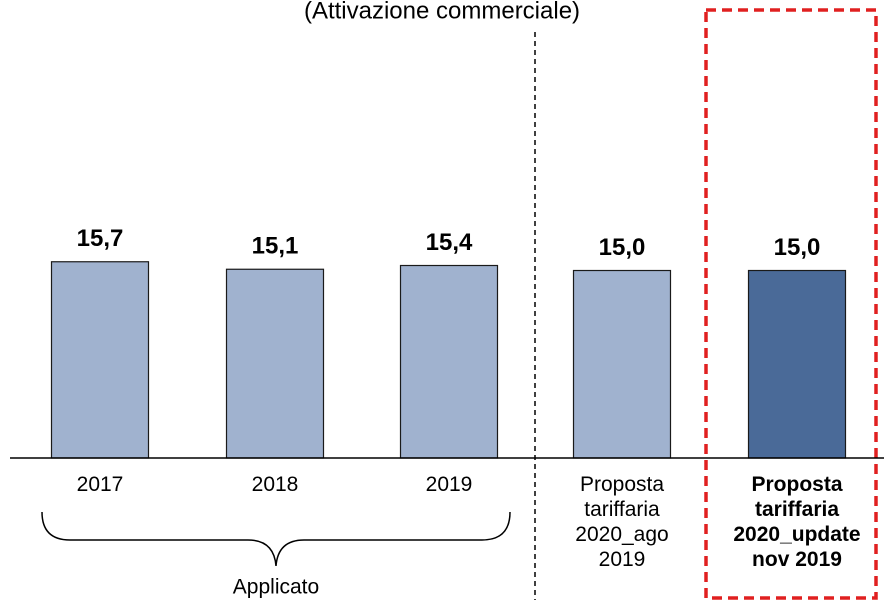 The width and height of the screenshot is (884, 606). I want to click on group-bracket, so click(276, 539).